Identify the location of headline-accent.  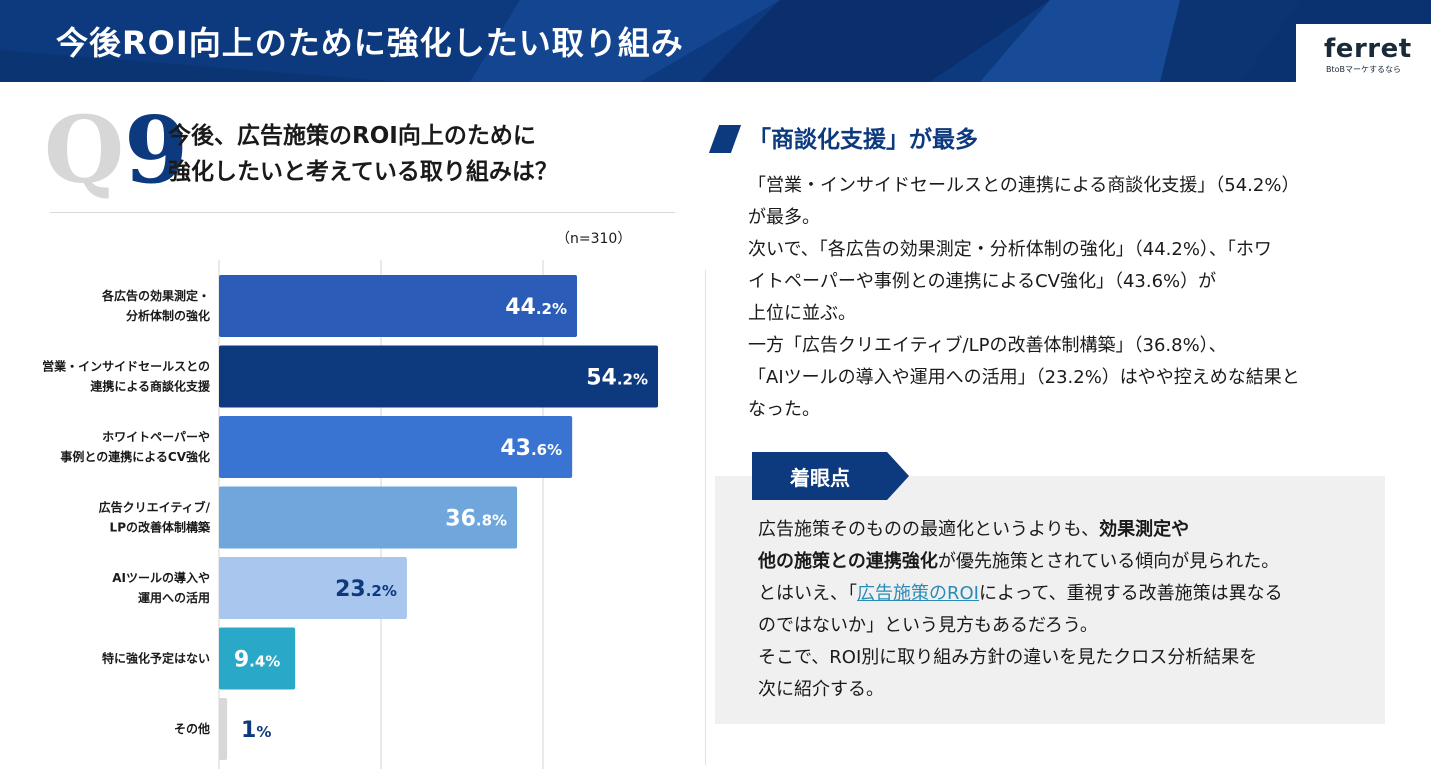
(725, 139).